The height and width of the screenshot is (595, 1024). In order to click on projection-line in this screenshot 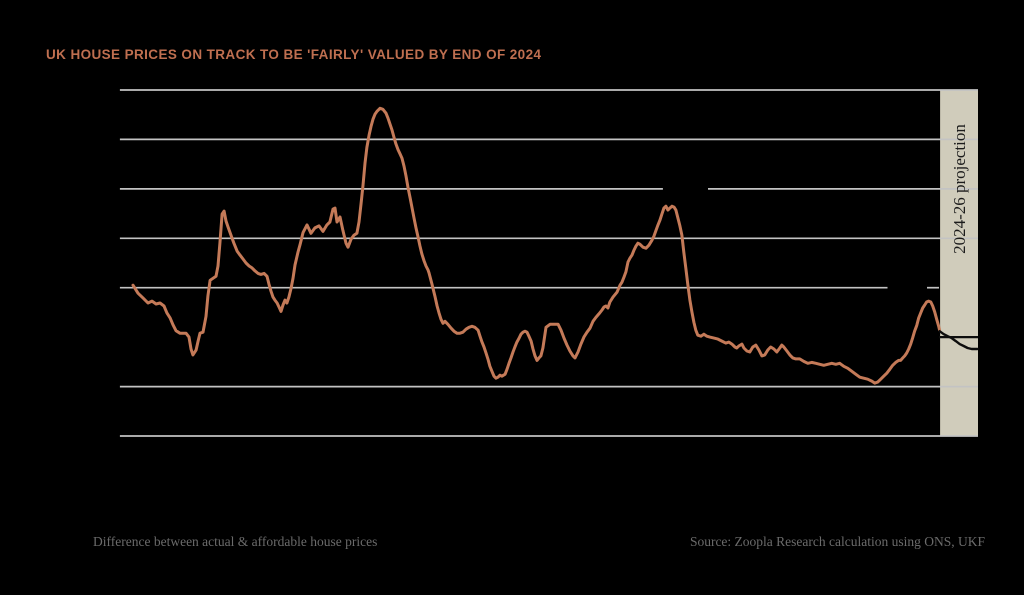, I will do `click(958, 340)`.